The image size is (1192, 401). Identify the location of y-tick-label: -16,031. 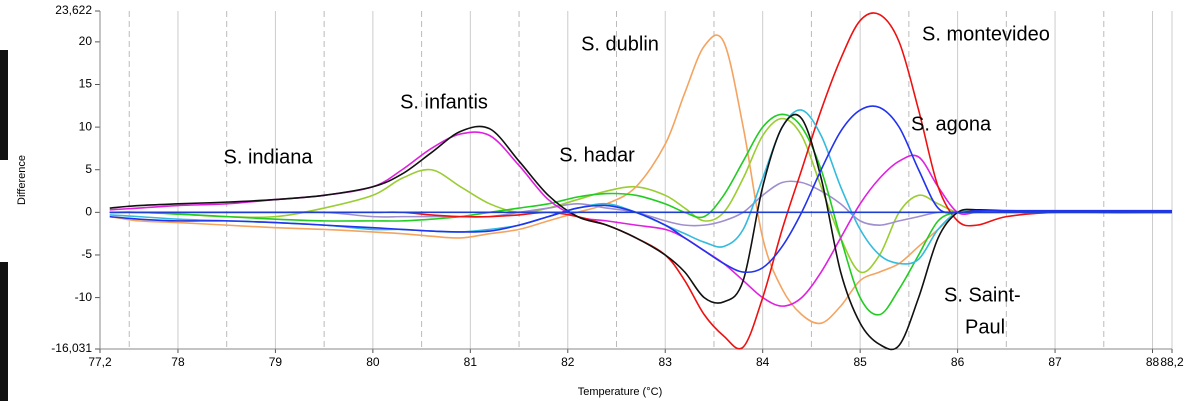
(71, 348).